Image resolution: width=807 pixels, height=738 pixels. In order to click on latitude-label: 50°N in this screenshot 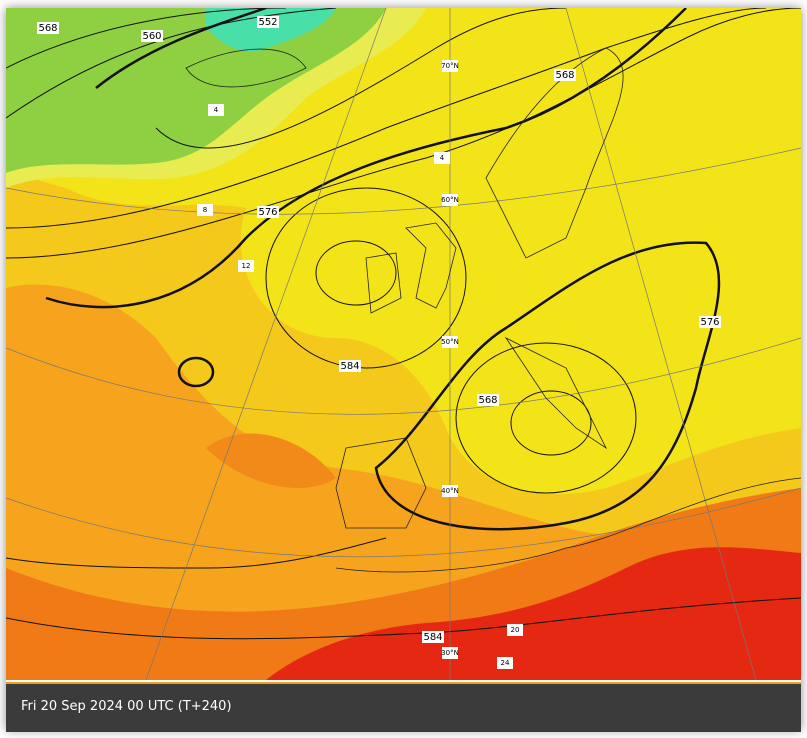, I will do `click(450, 342)`.